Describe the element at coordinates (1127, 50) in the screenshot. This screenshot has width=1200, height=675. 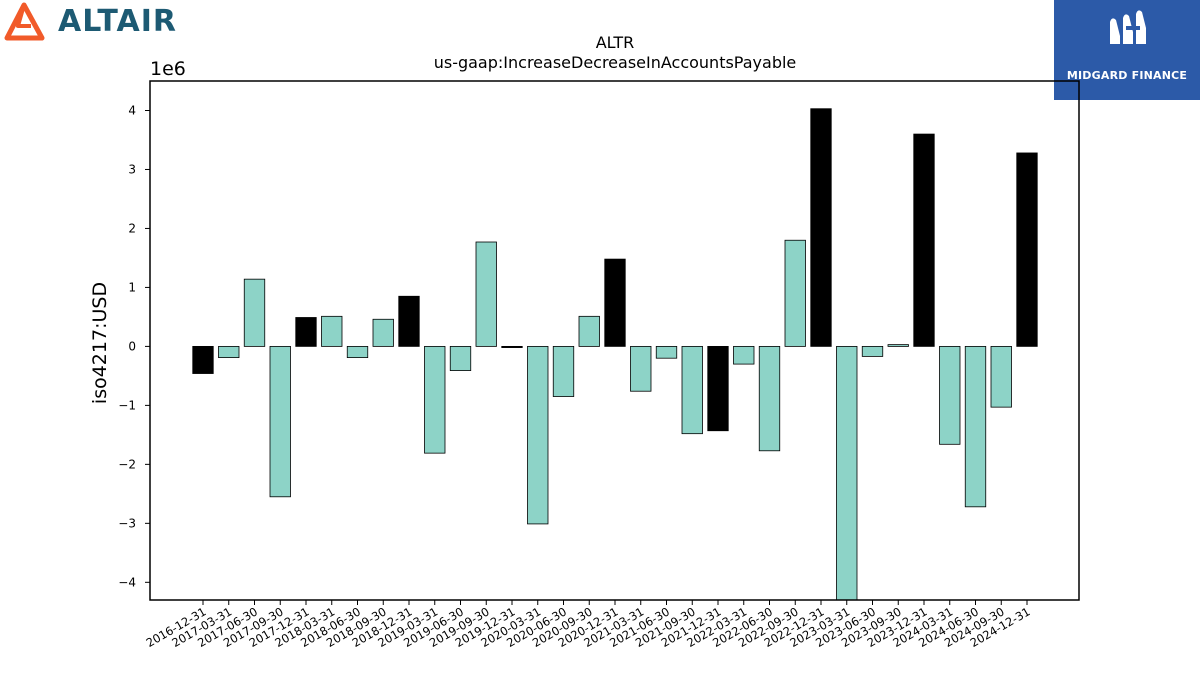
I see `midgard-finance-logo: MIDGARD FINANCE` at that location.